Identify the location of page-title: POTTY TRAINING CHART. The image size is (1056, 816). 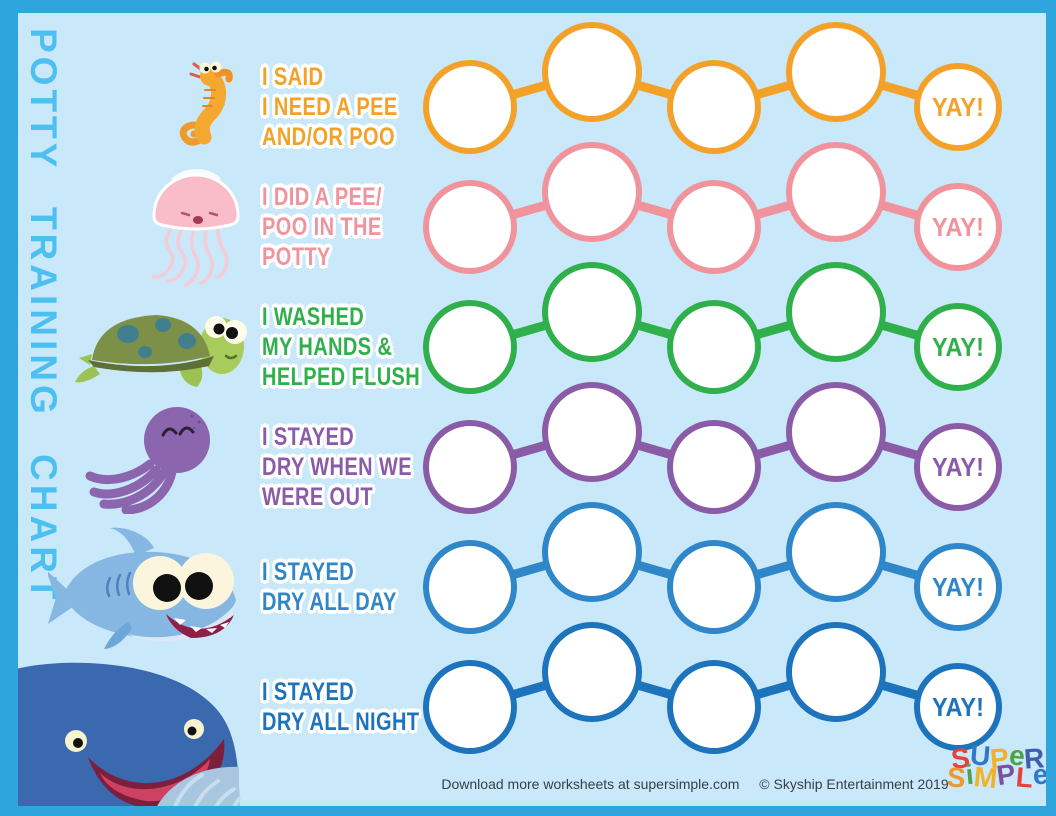
(43, 316).